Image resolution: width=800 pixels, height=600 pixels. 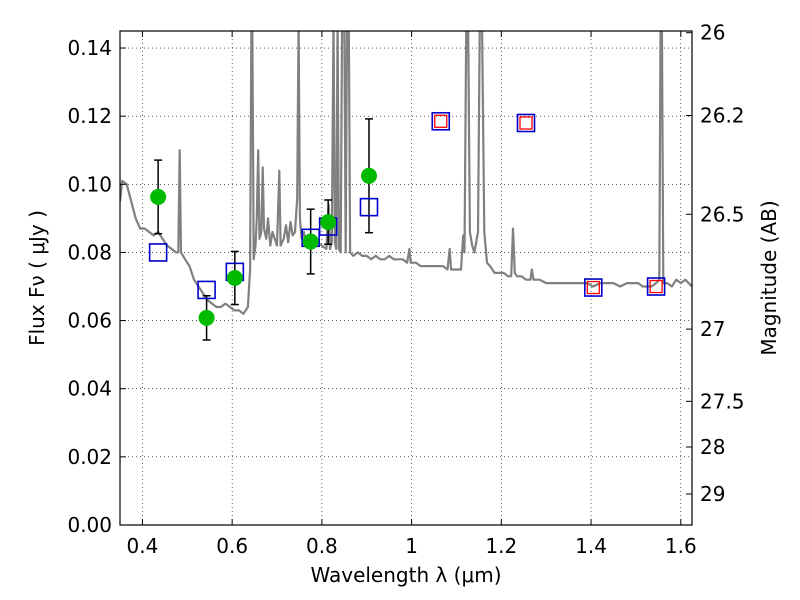 What do you see at coordinates (681, 546) in the screenshot?
I see `x-tick-label: 1.6` at bounding box center [681, 546].